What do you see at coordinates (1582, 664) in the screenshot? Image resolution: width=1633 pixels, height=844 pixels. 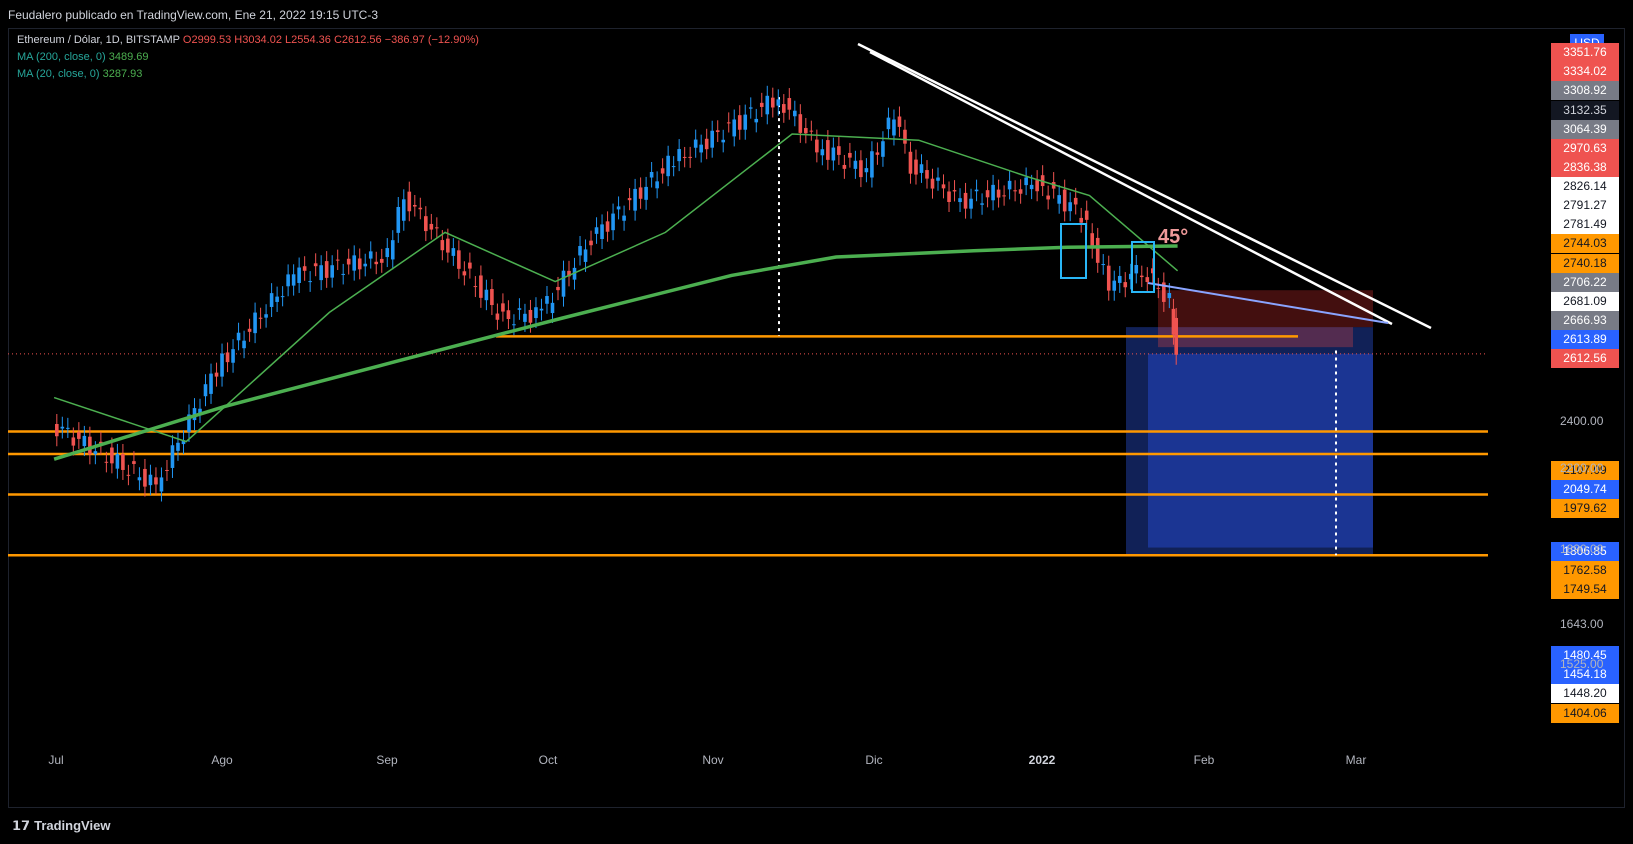 I see `price-axis-tick: 1525.00` at bounding box center [1582, 664].